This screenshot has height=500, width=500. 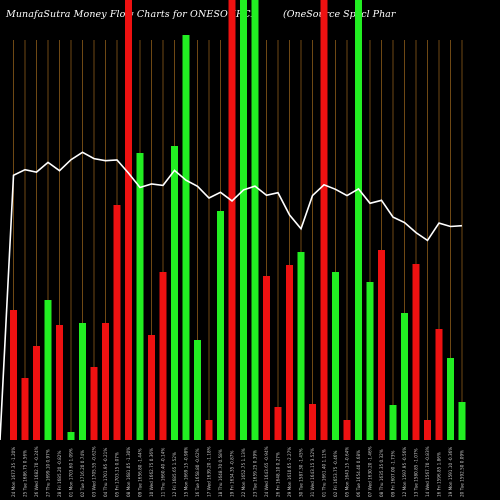 I want to click on x-tick-label: 01 Thu 1661.40 1.11%, so click(x=324, y=473).